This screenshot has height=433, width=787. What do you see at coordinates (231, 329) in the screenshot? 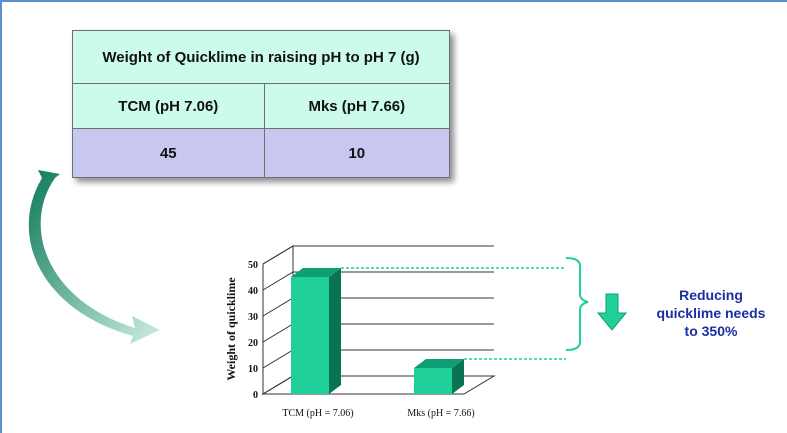
I see `y-axis-label: Weight of quicklime` at bounding box center [231, 329].